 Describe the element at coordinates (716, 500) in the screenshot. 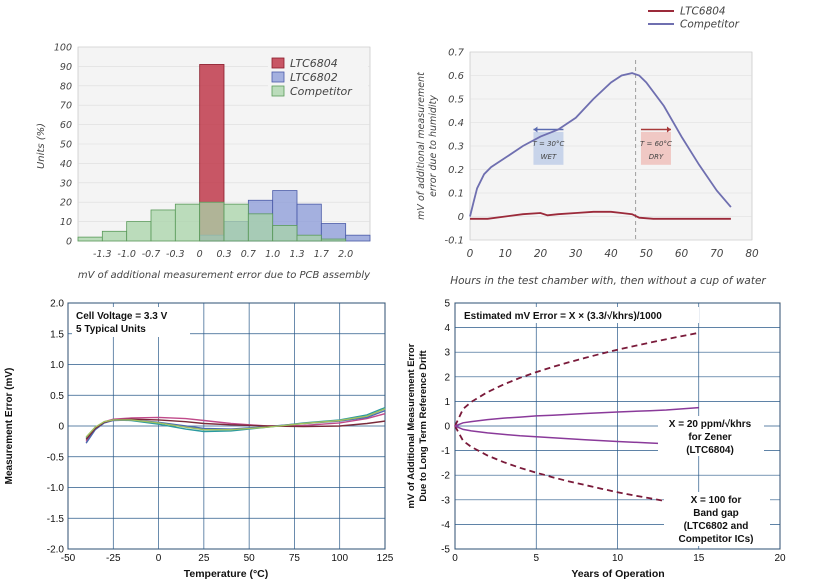

I see `drift-bandgap-annotation-line: X = 100 for` at that location.